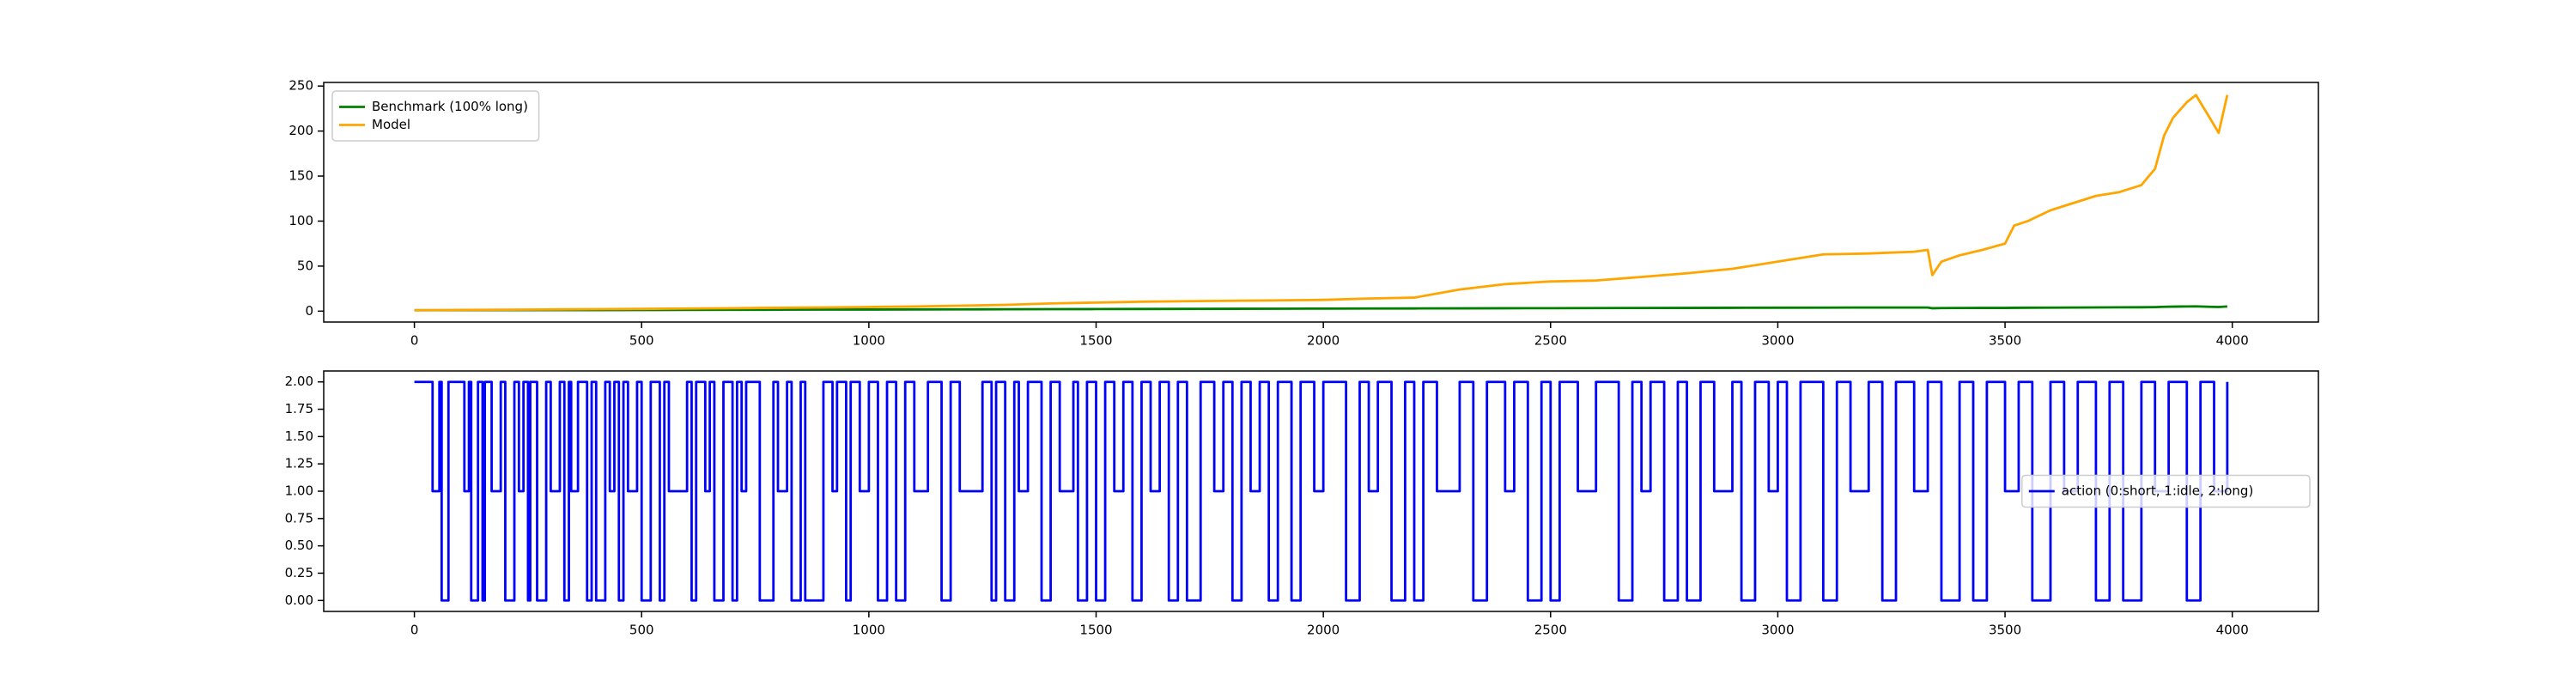 Image resolution: width=2576 pixels, height=687 pixels. I want to click on y-tick-label: 0, so click(309, 311).